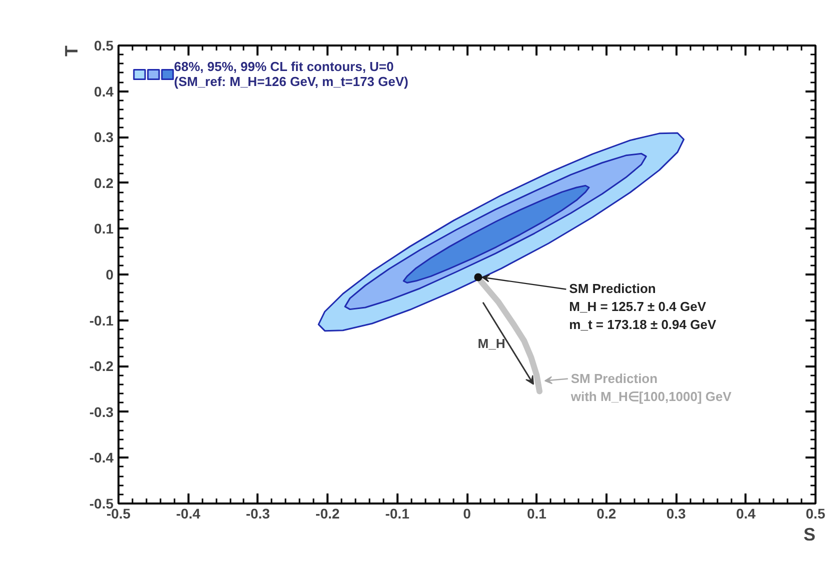  What do you see at coordinates (110, 274) in the screenshot?
I see `y-tick-label: 0` at bounding box center [110, 274].